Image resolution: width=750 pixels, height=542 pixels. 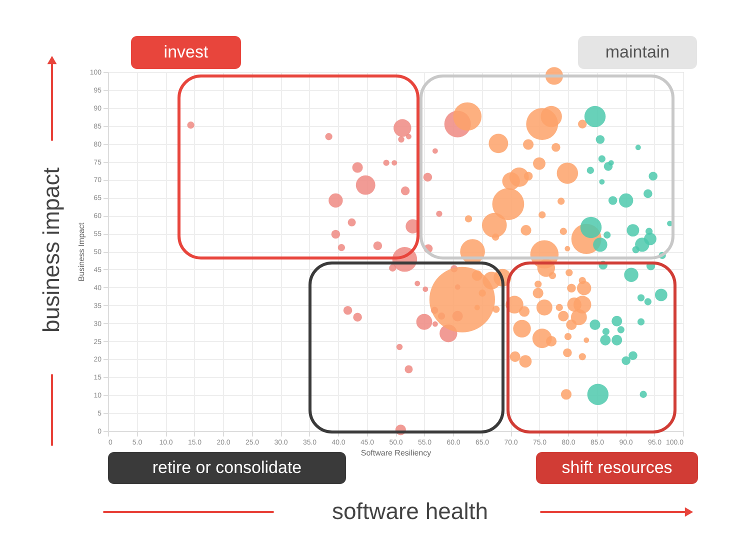 What do you see at coordinates (81, 252) in the screenshot?
I see `y-axis-title: Business Impact` at bounding box center [81, 252].